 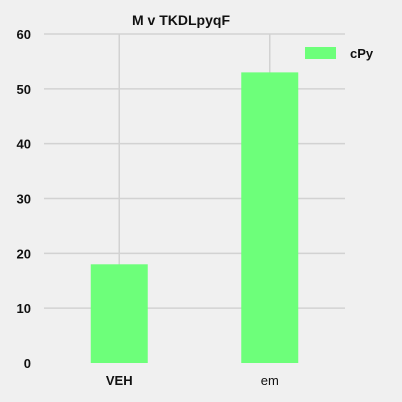 What do you see at coordinates (24, 34) in the screenshot?
I see `y-tick-label: 60` at bounding box center [24, 34].